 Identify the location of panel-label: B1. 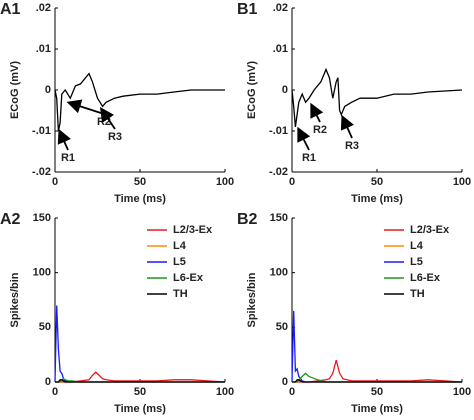
(247, 9).